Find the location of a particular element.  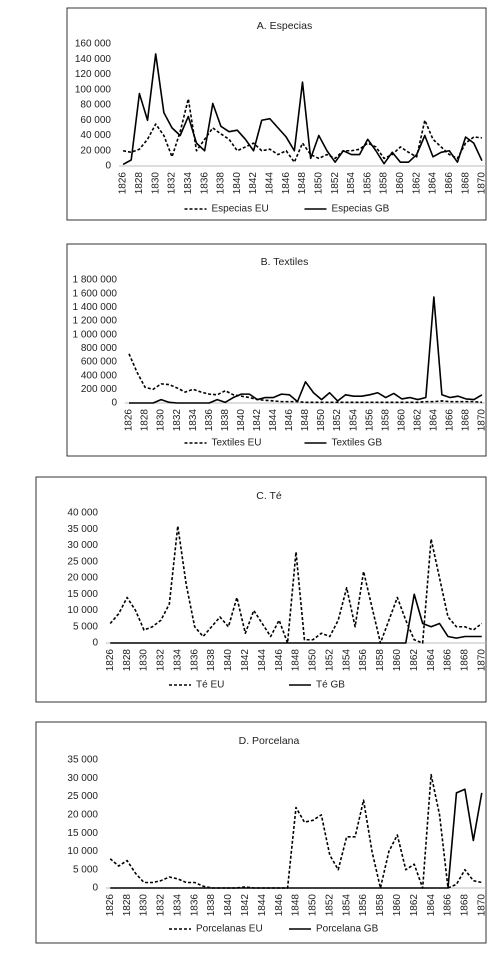

legend-label: Textiles EU is located at coordinates (237, 443).